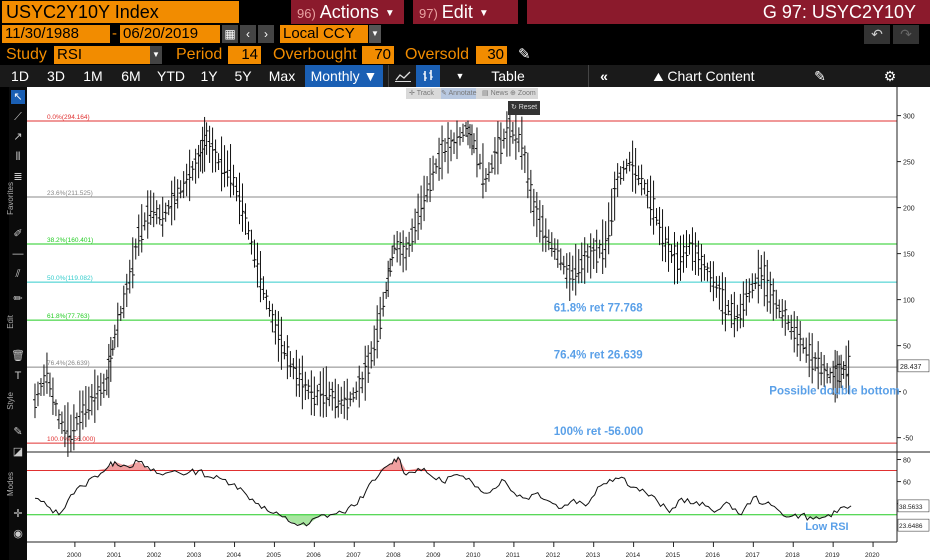 The width and height of the screenshot is (930, 560). Describe the element at coordinates (658, 77) in the screenshot. I see `chart-content-icon: ⛰` at that location.